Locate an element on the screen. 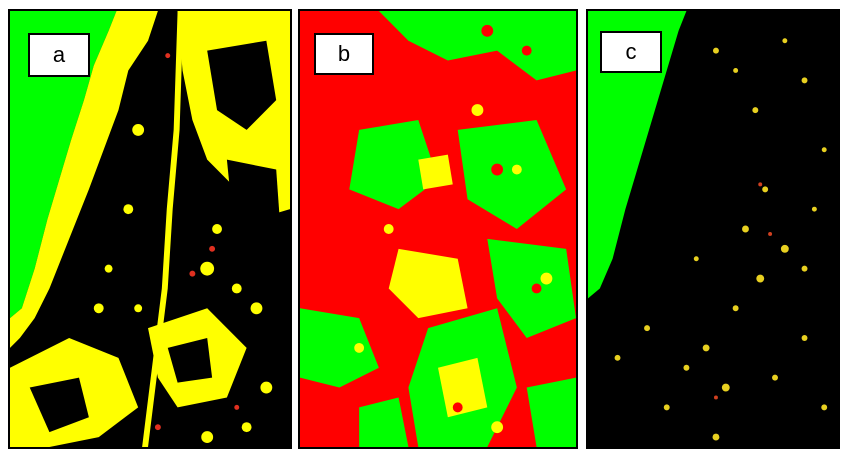  panel-label-text: a is located at coordinates (59, 54).